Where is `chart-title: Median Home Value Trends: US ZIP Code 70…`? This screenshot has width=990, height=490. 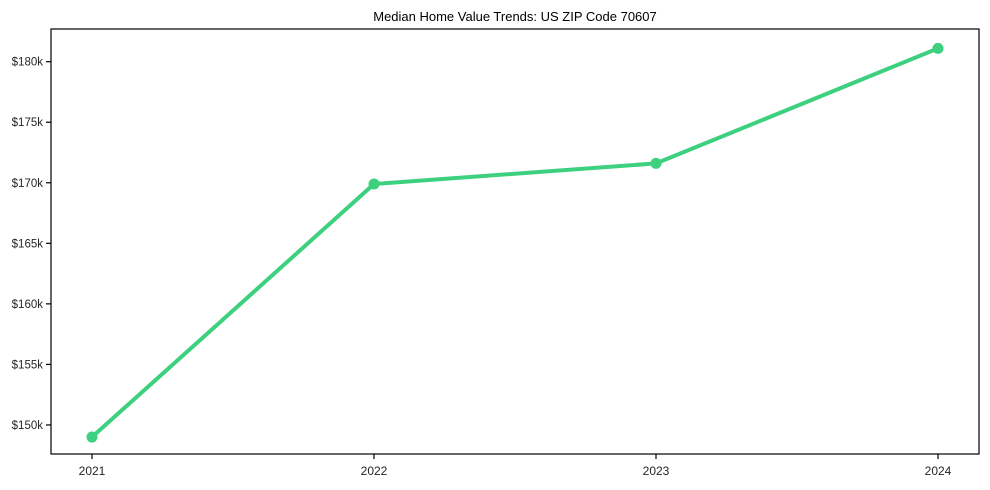
chart-title: Median Home Value Trends: US ZIP Code 70… is located at coordinates (515, 16).